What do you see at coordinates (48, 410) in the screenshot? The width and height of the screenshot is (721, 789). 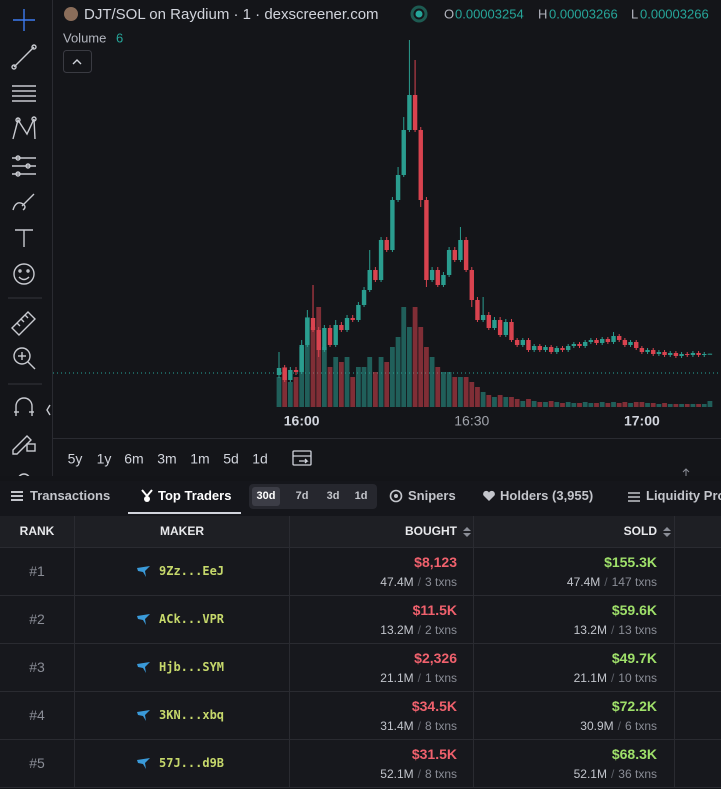 I see `toolbar-collapse` at bounding box center [48, 410].